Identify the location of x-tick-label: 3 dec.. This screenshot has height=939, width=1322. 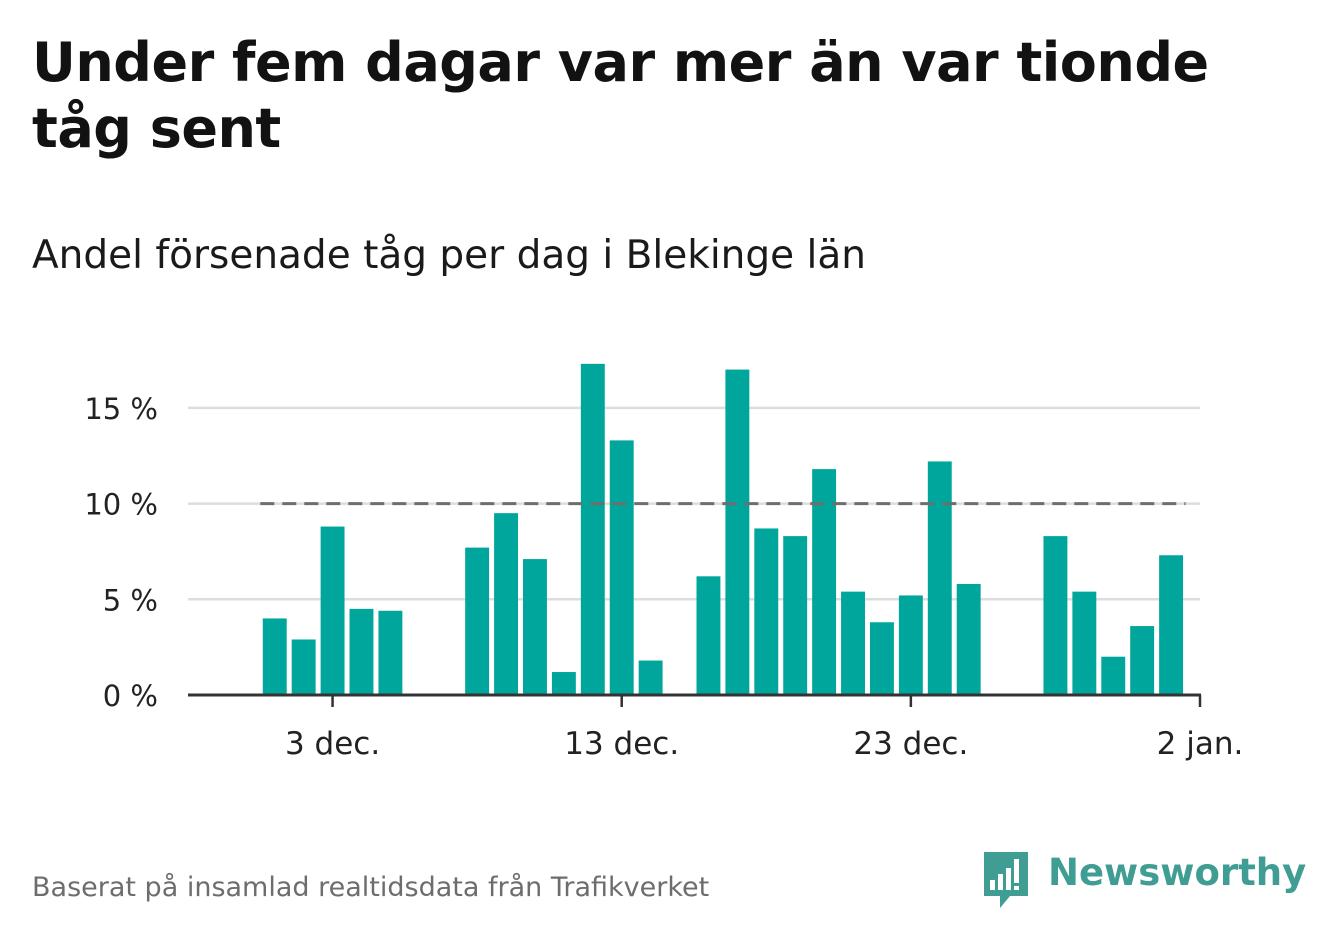
(332, 744).